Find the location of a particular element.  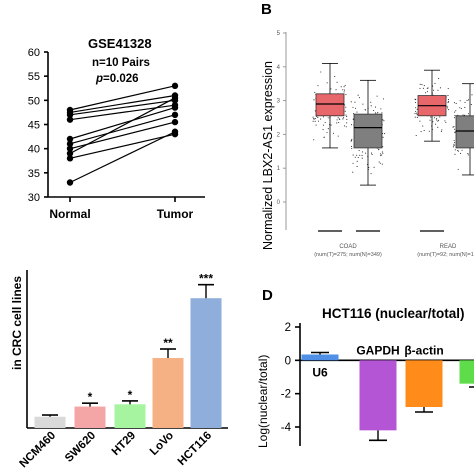

panel-d-ytick-label: -4 is located at coordinates (286, 428).